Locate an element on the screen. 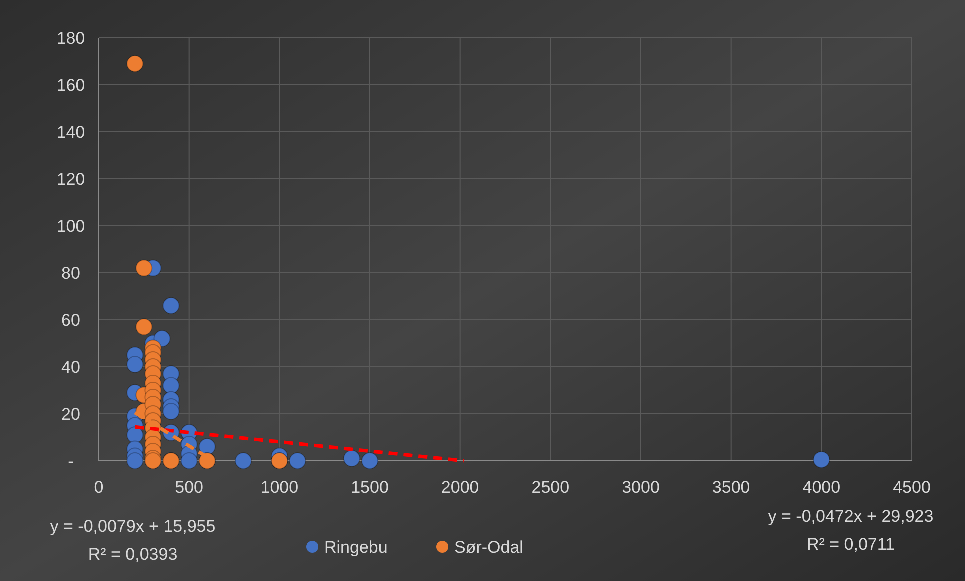  x-tick-label: 1500 is located at coordinates (370, 487).